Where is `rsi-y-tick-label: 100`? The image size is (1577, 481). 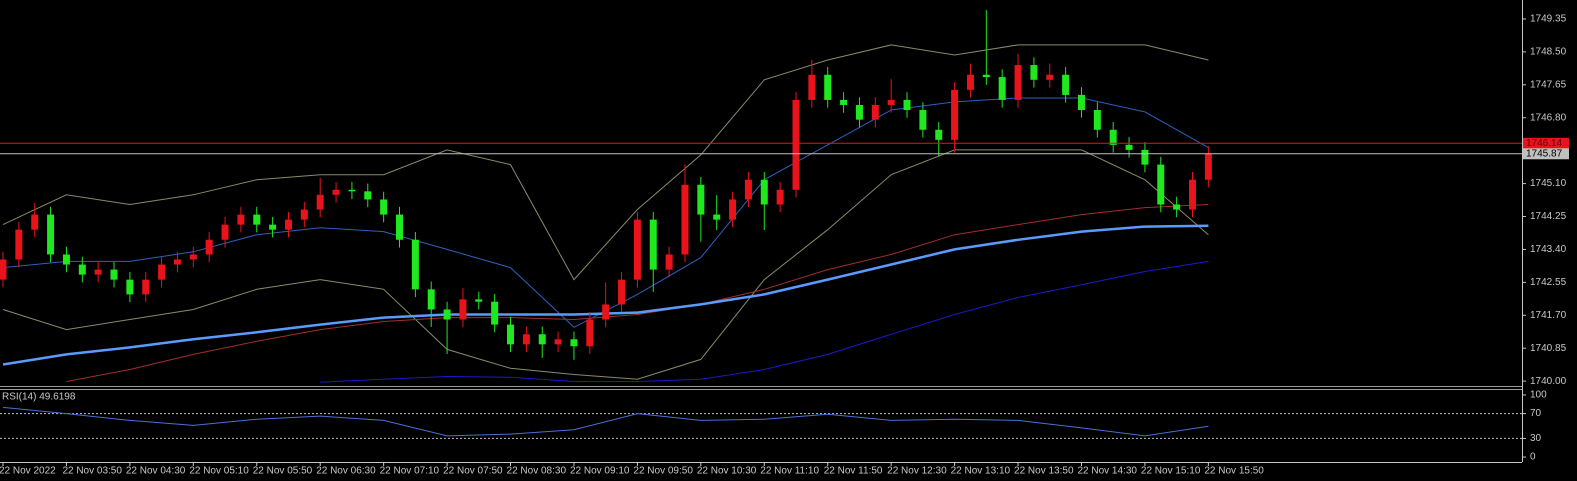
rsi-y-tick-label: 100 is located at coordinates (1538, 395).